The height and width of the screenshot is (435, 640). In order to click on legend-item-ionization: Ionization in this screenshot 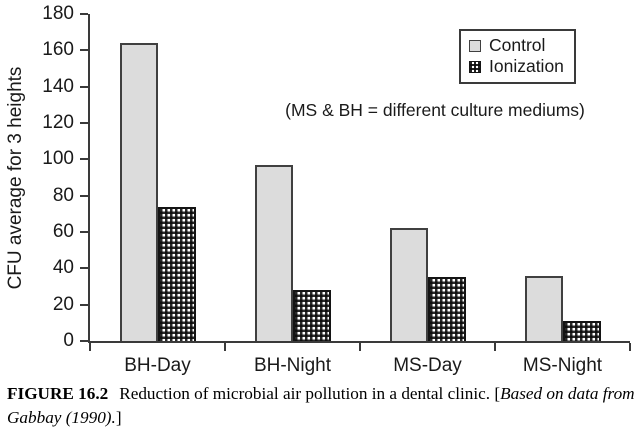, I will do `click(518, 66)`.